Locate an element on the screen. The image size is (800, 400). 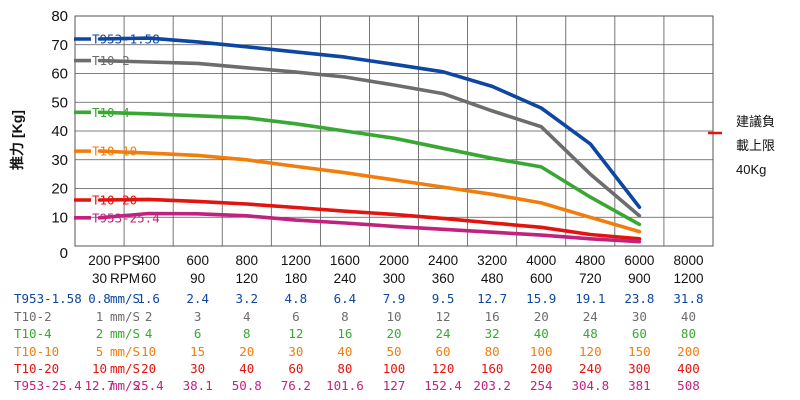
table-cell-speed: 381 is located at coordinates (639, 385).